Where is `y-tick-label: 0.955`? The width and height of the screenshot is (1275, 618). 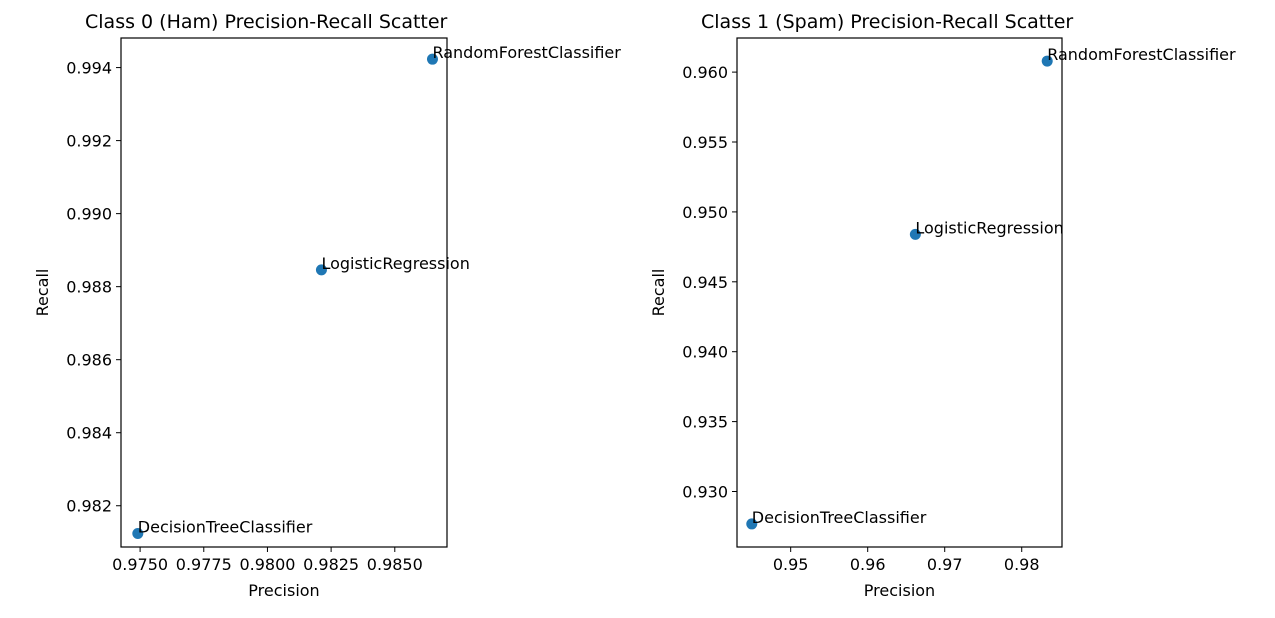 y-tick-label: 0.955 is located at coordinates (705, 142).